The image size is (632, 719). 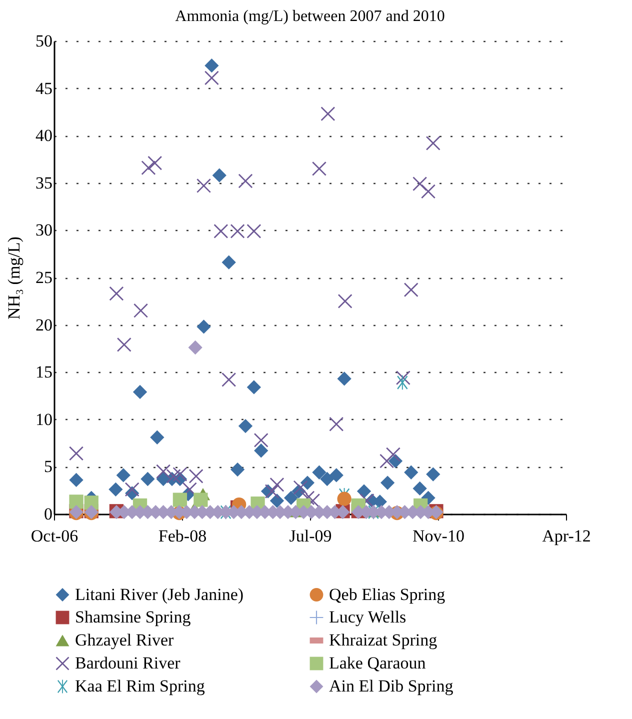 I want to click on y-tick-label: 40, so click(x=44, y=136).